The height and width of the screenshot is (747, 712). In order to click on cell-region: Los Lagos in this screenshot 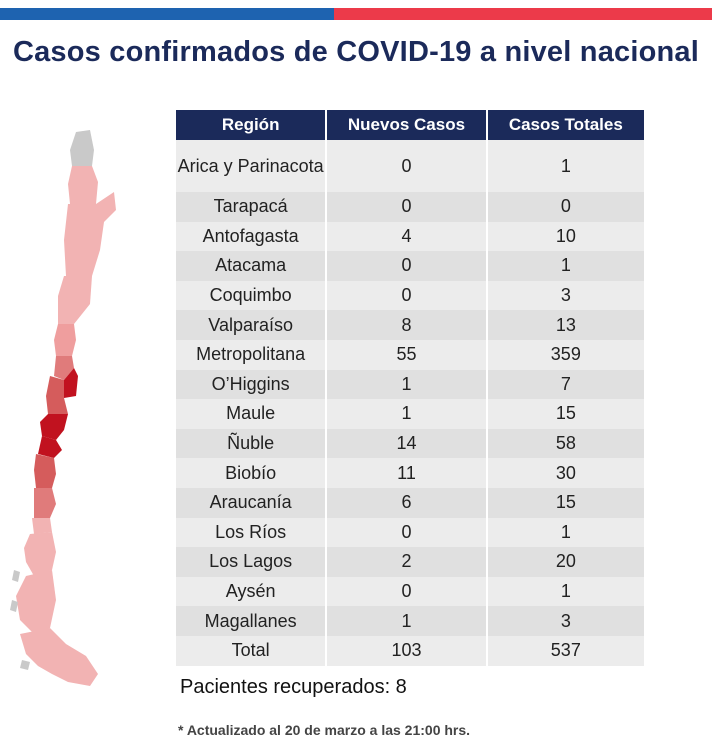, I will do `click(251, 562)`.